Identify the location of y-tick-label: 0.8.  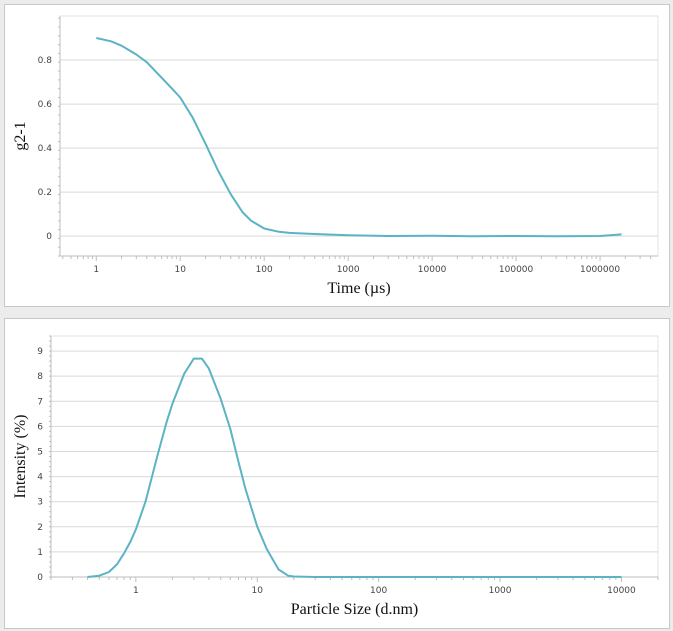
(45, 61).